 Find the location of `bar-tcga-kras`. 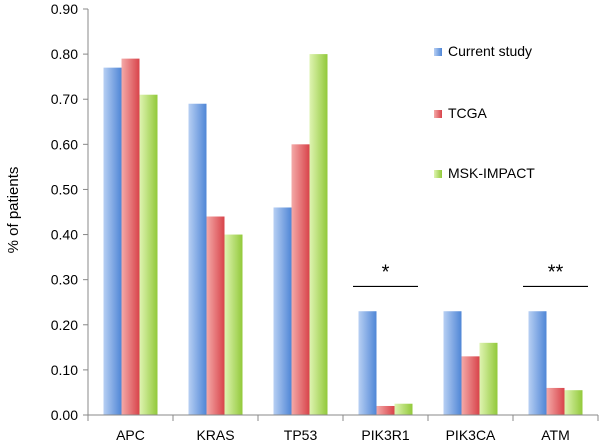

bar-tcga-kras is located at coordinates (215, 315).